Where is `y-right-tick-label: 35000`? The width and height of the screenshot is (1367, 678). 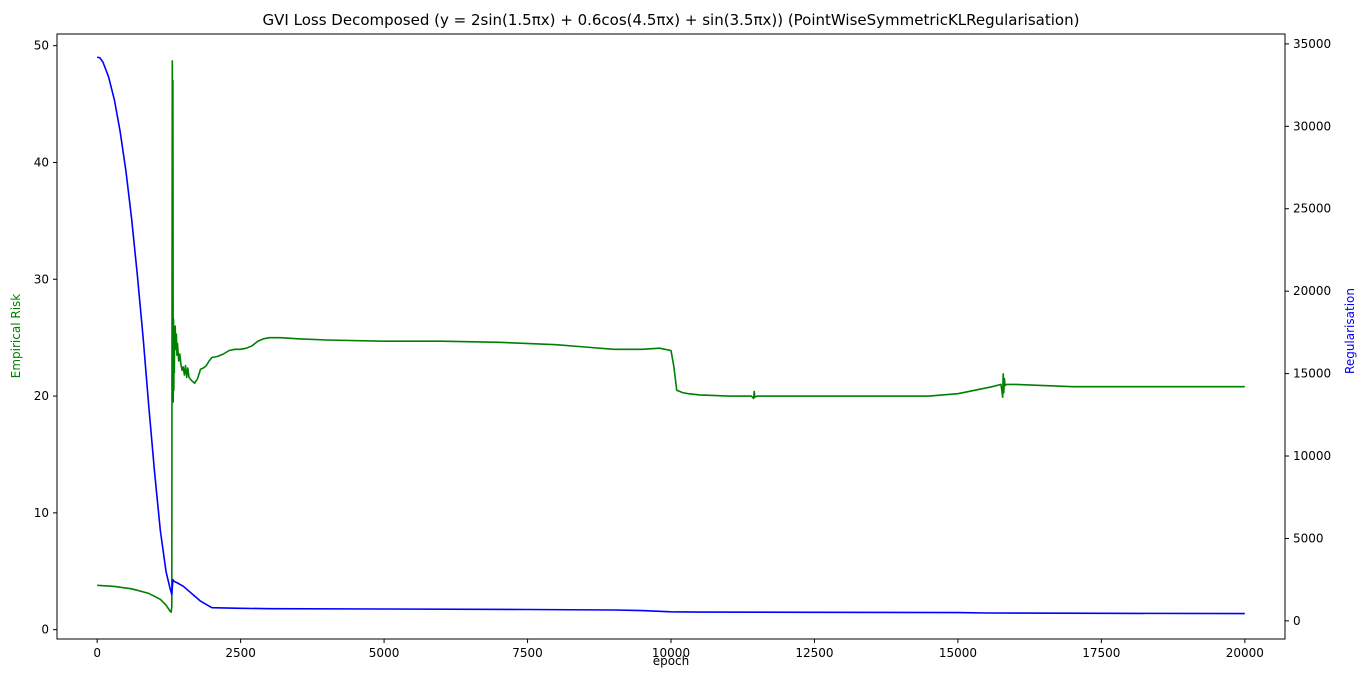
y-right-tick-label: 35000 is located at coordinates (1312, 44).